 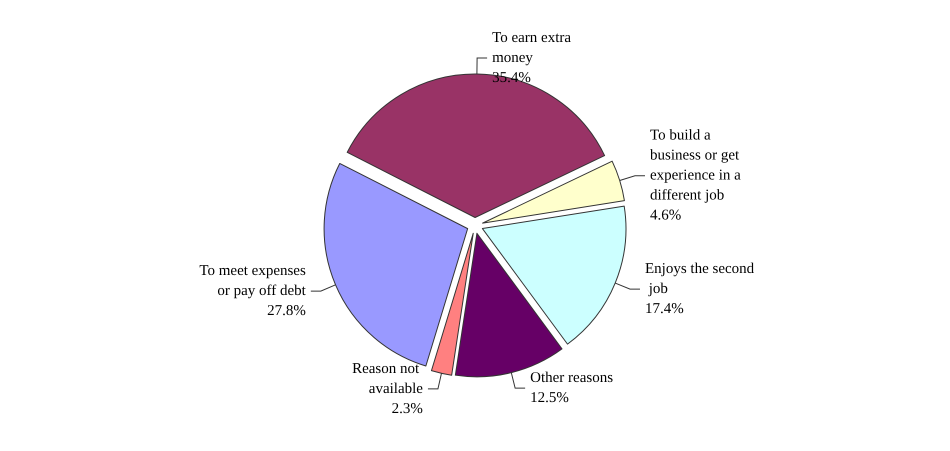 What do you see at coordinates (664, 309) in the screenshot?
I see `data-label: 17.4%` at bounding box center [664, 309].